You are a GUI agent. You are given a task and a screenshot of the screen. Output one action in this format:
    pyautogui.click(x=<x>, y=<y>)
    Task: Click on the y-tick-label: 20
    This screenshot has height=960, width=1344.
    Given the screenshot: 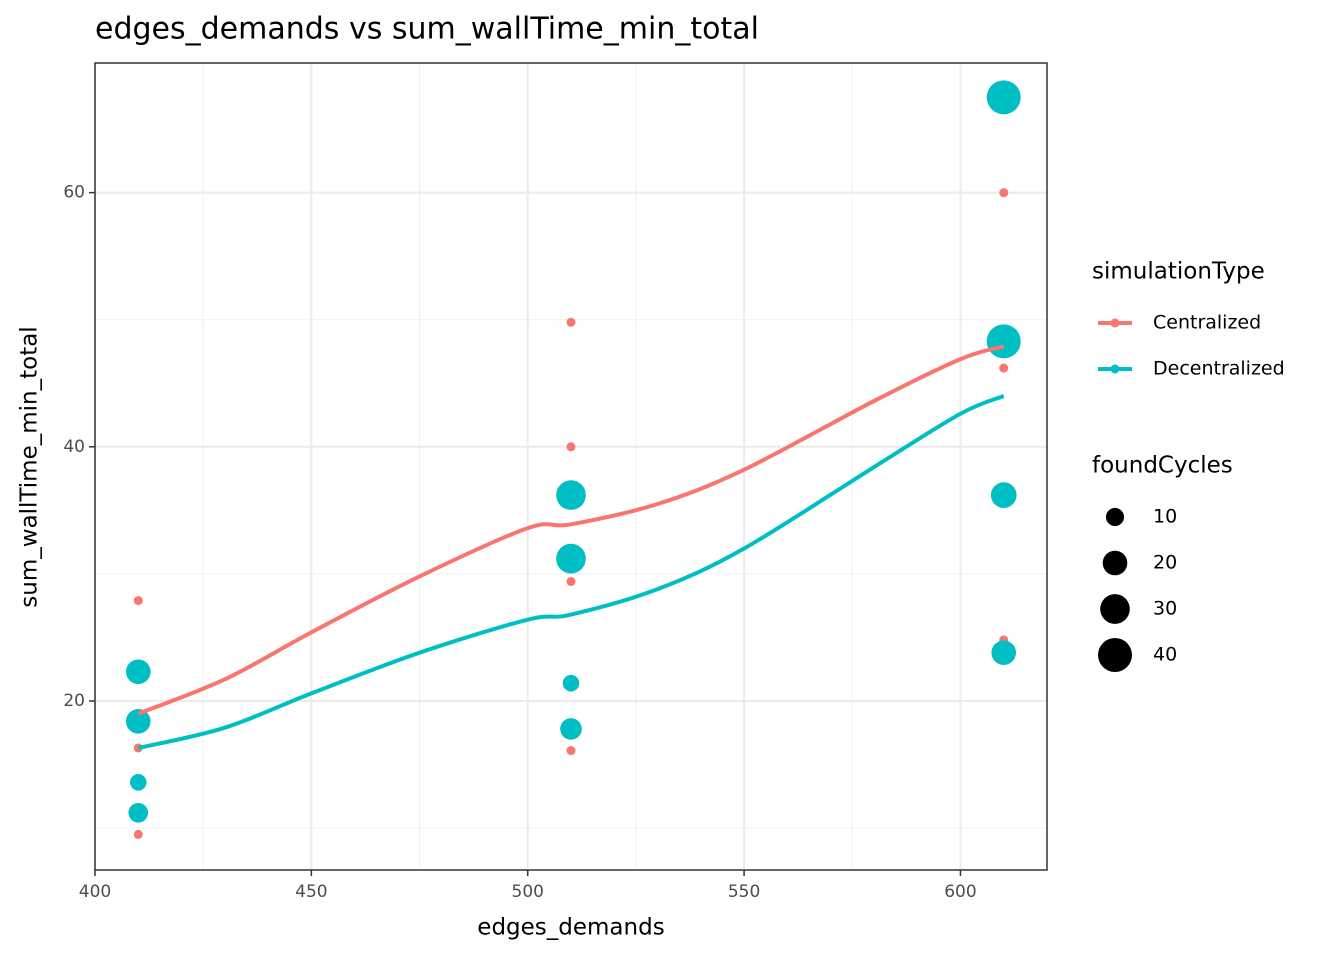 What is the action you would take?
    pyautogui.click(x=74, y=701)
    